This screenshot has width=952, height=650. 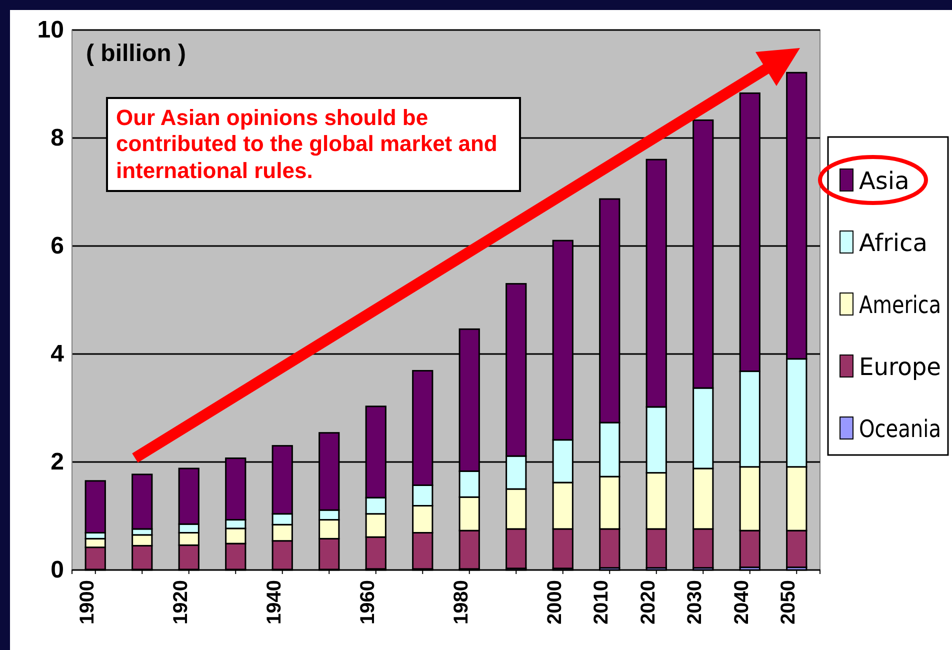 I want to click on x-tick-label: 2050, so click(x=789, y=602).